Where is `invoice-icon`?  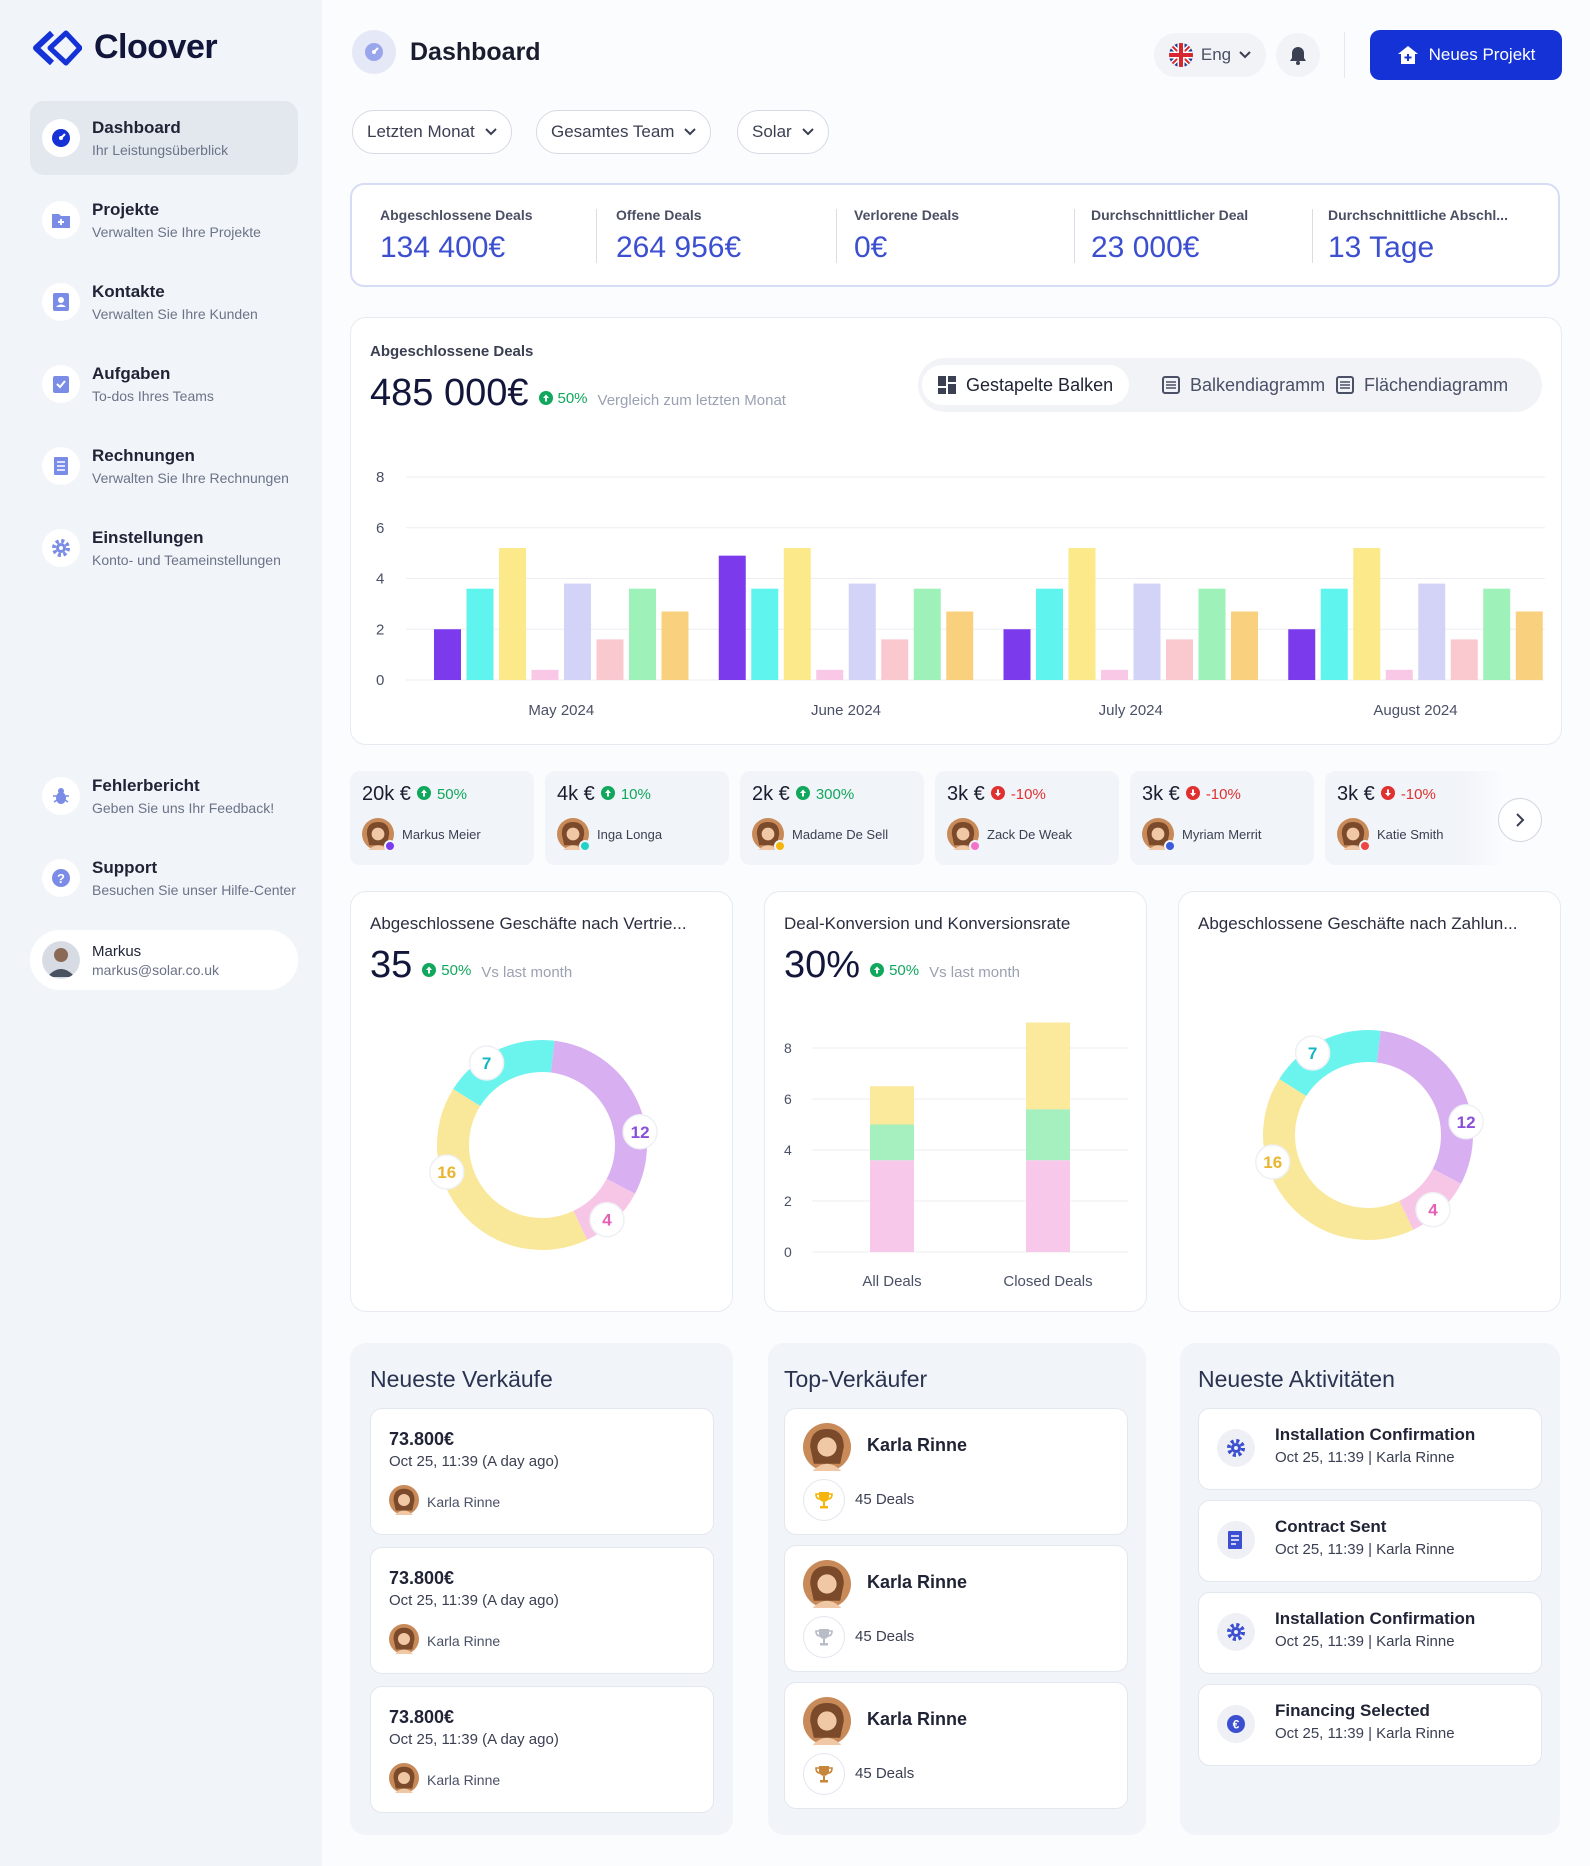
invoice-icon is located at coordinates (61, 466).